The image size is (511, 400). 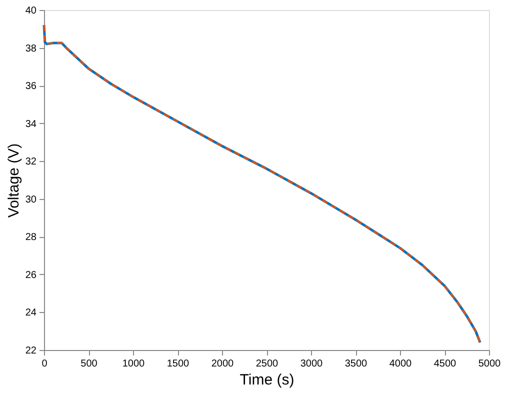 What do you see at coordinates (13, 180) in the screenshot?
I see `y-axis-title: Voltage (V)` at bounding box center [13, 180].